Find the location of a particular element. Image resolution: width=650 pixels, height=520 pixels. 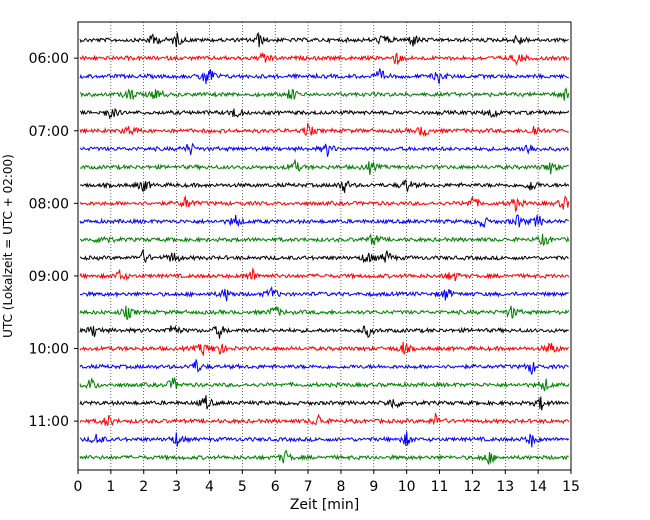

x-tick-label: 3 is located at coordinates (176, 487).